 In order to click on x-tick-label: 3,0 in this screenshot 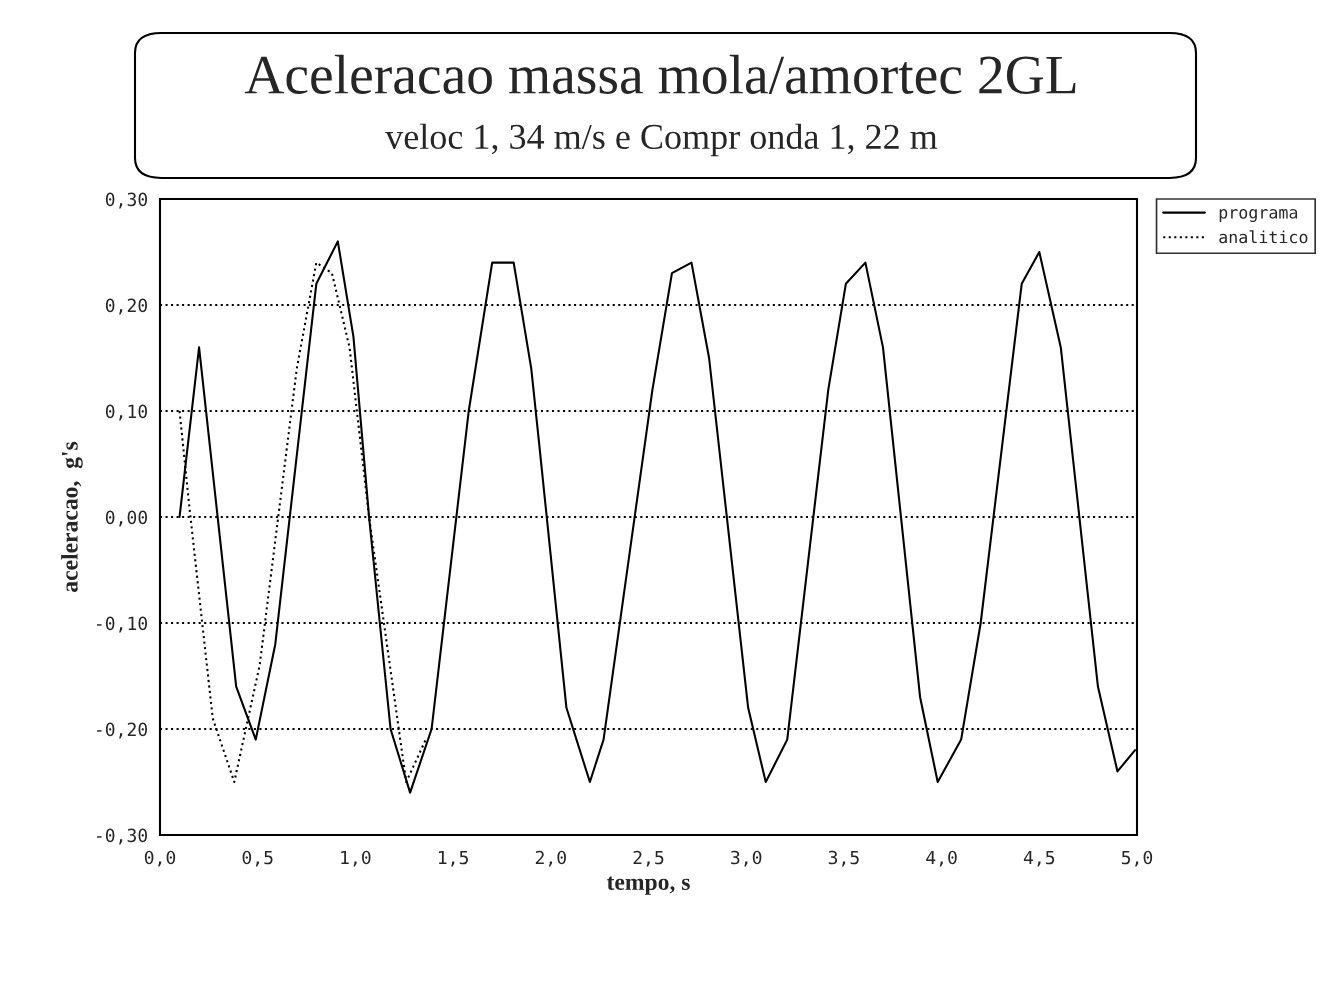, I will do `click(746, 858)`.